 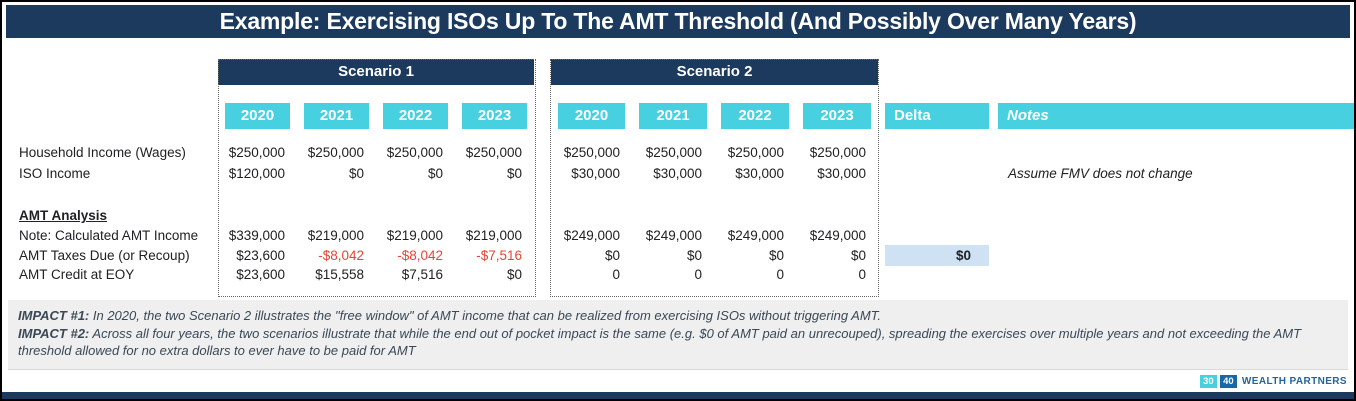 I want to click on row-label: Note: Calculated AMT Income, so click(x=109, y=235).